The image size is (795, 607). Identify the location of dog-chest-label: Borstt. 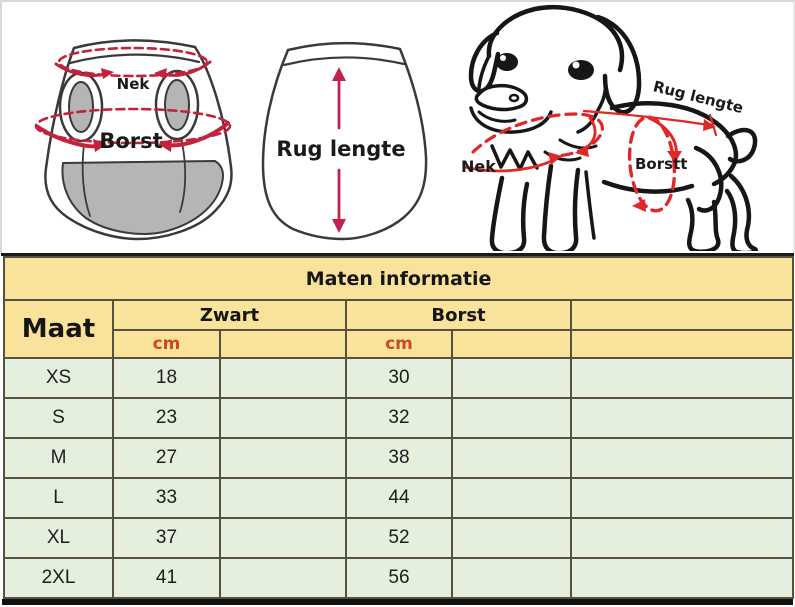
(661, 164).